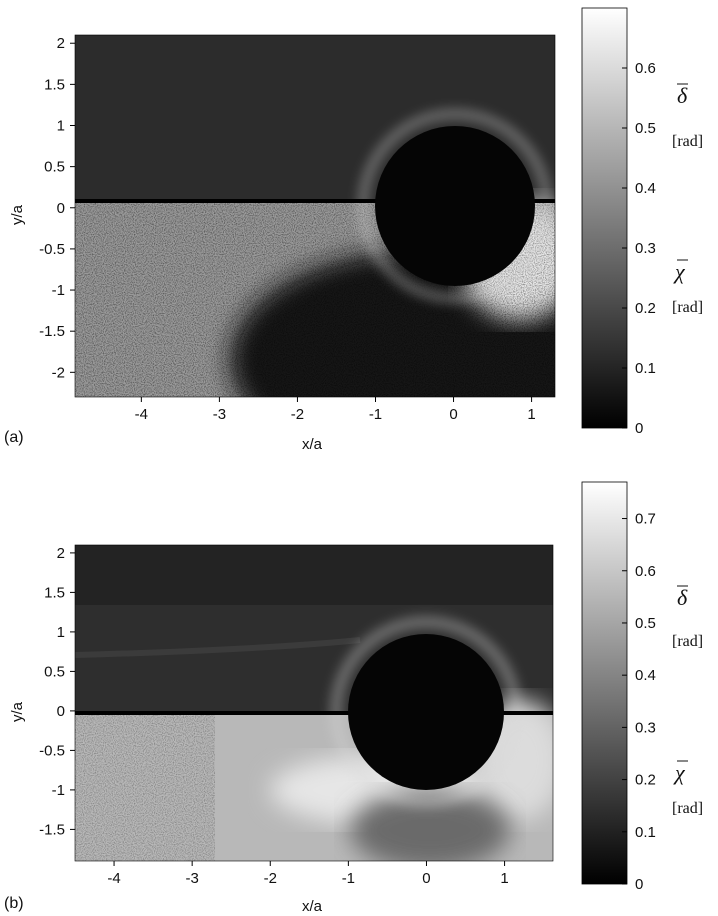  What do you see at coordinates (14, 903) in the screenshot?
I see `panel-label-b: (b)` at bounding box center [14, 903].